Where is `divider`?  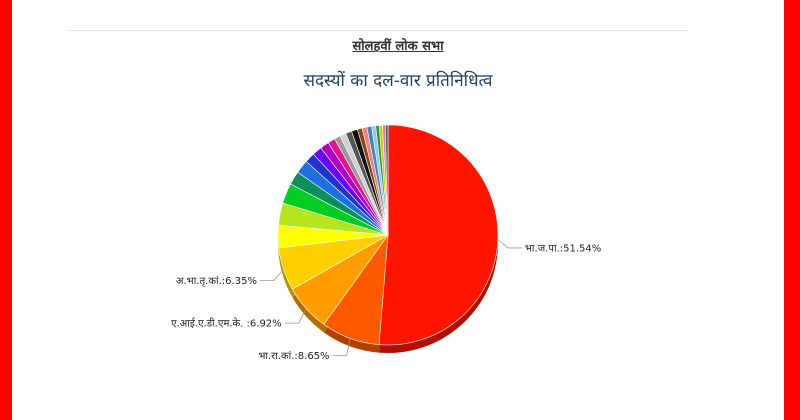 divider is located at coordinates (377, 30).